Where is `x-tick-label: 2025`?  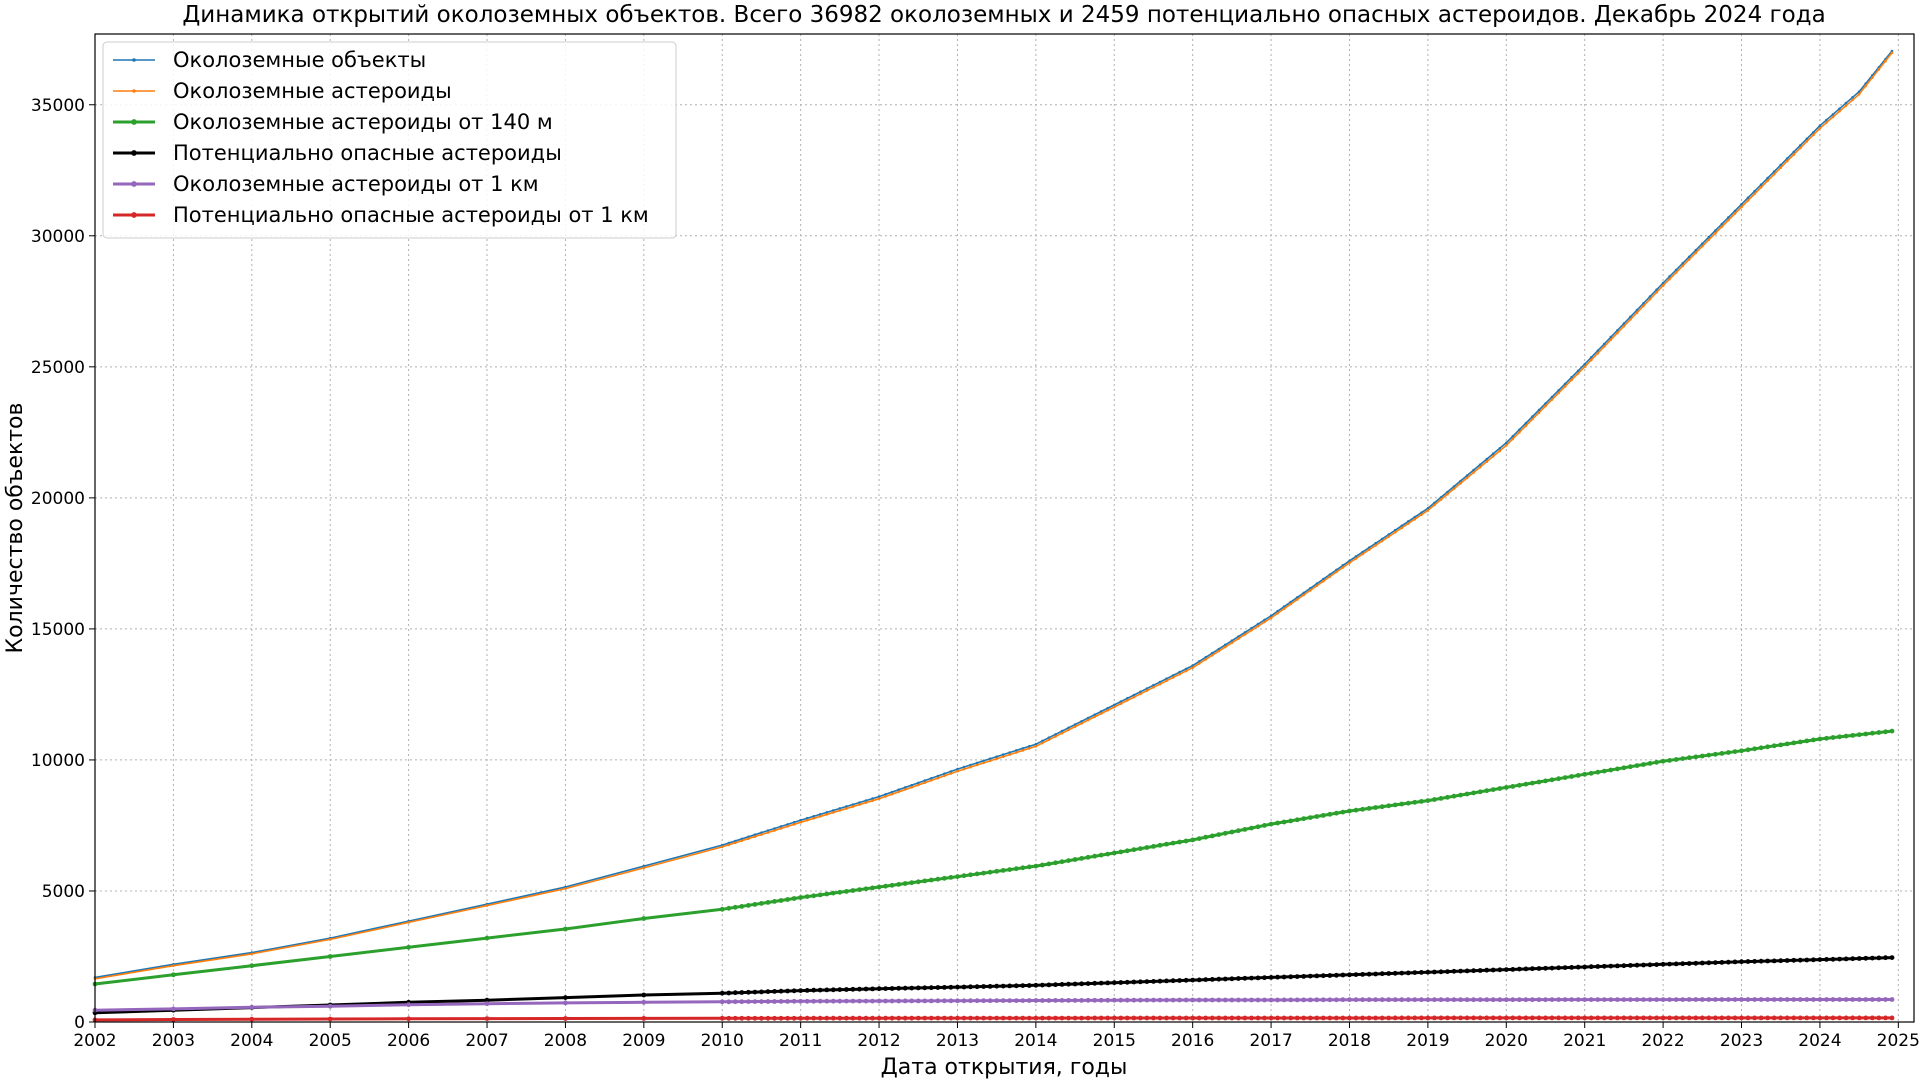
x-tick-label: 2025 is located at coordinates (1898, 1041).